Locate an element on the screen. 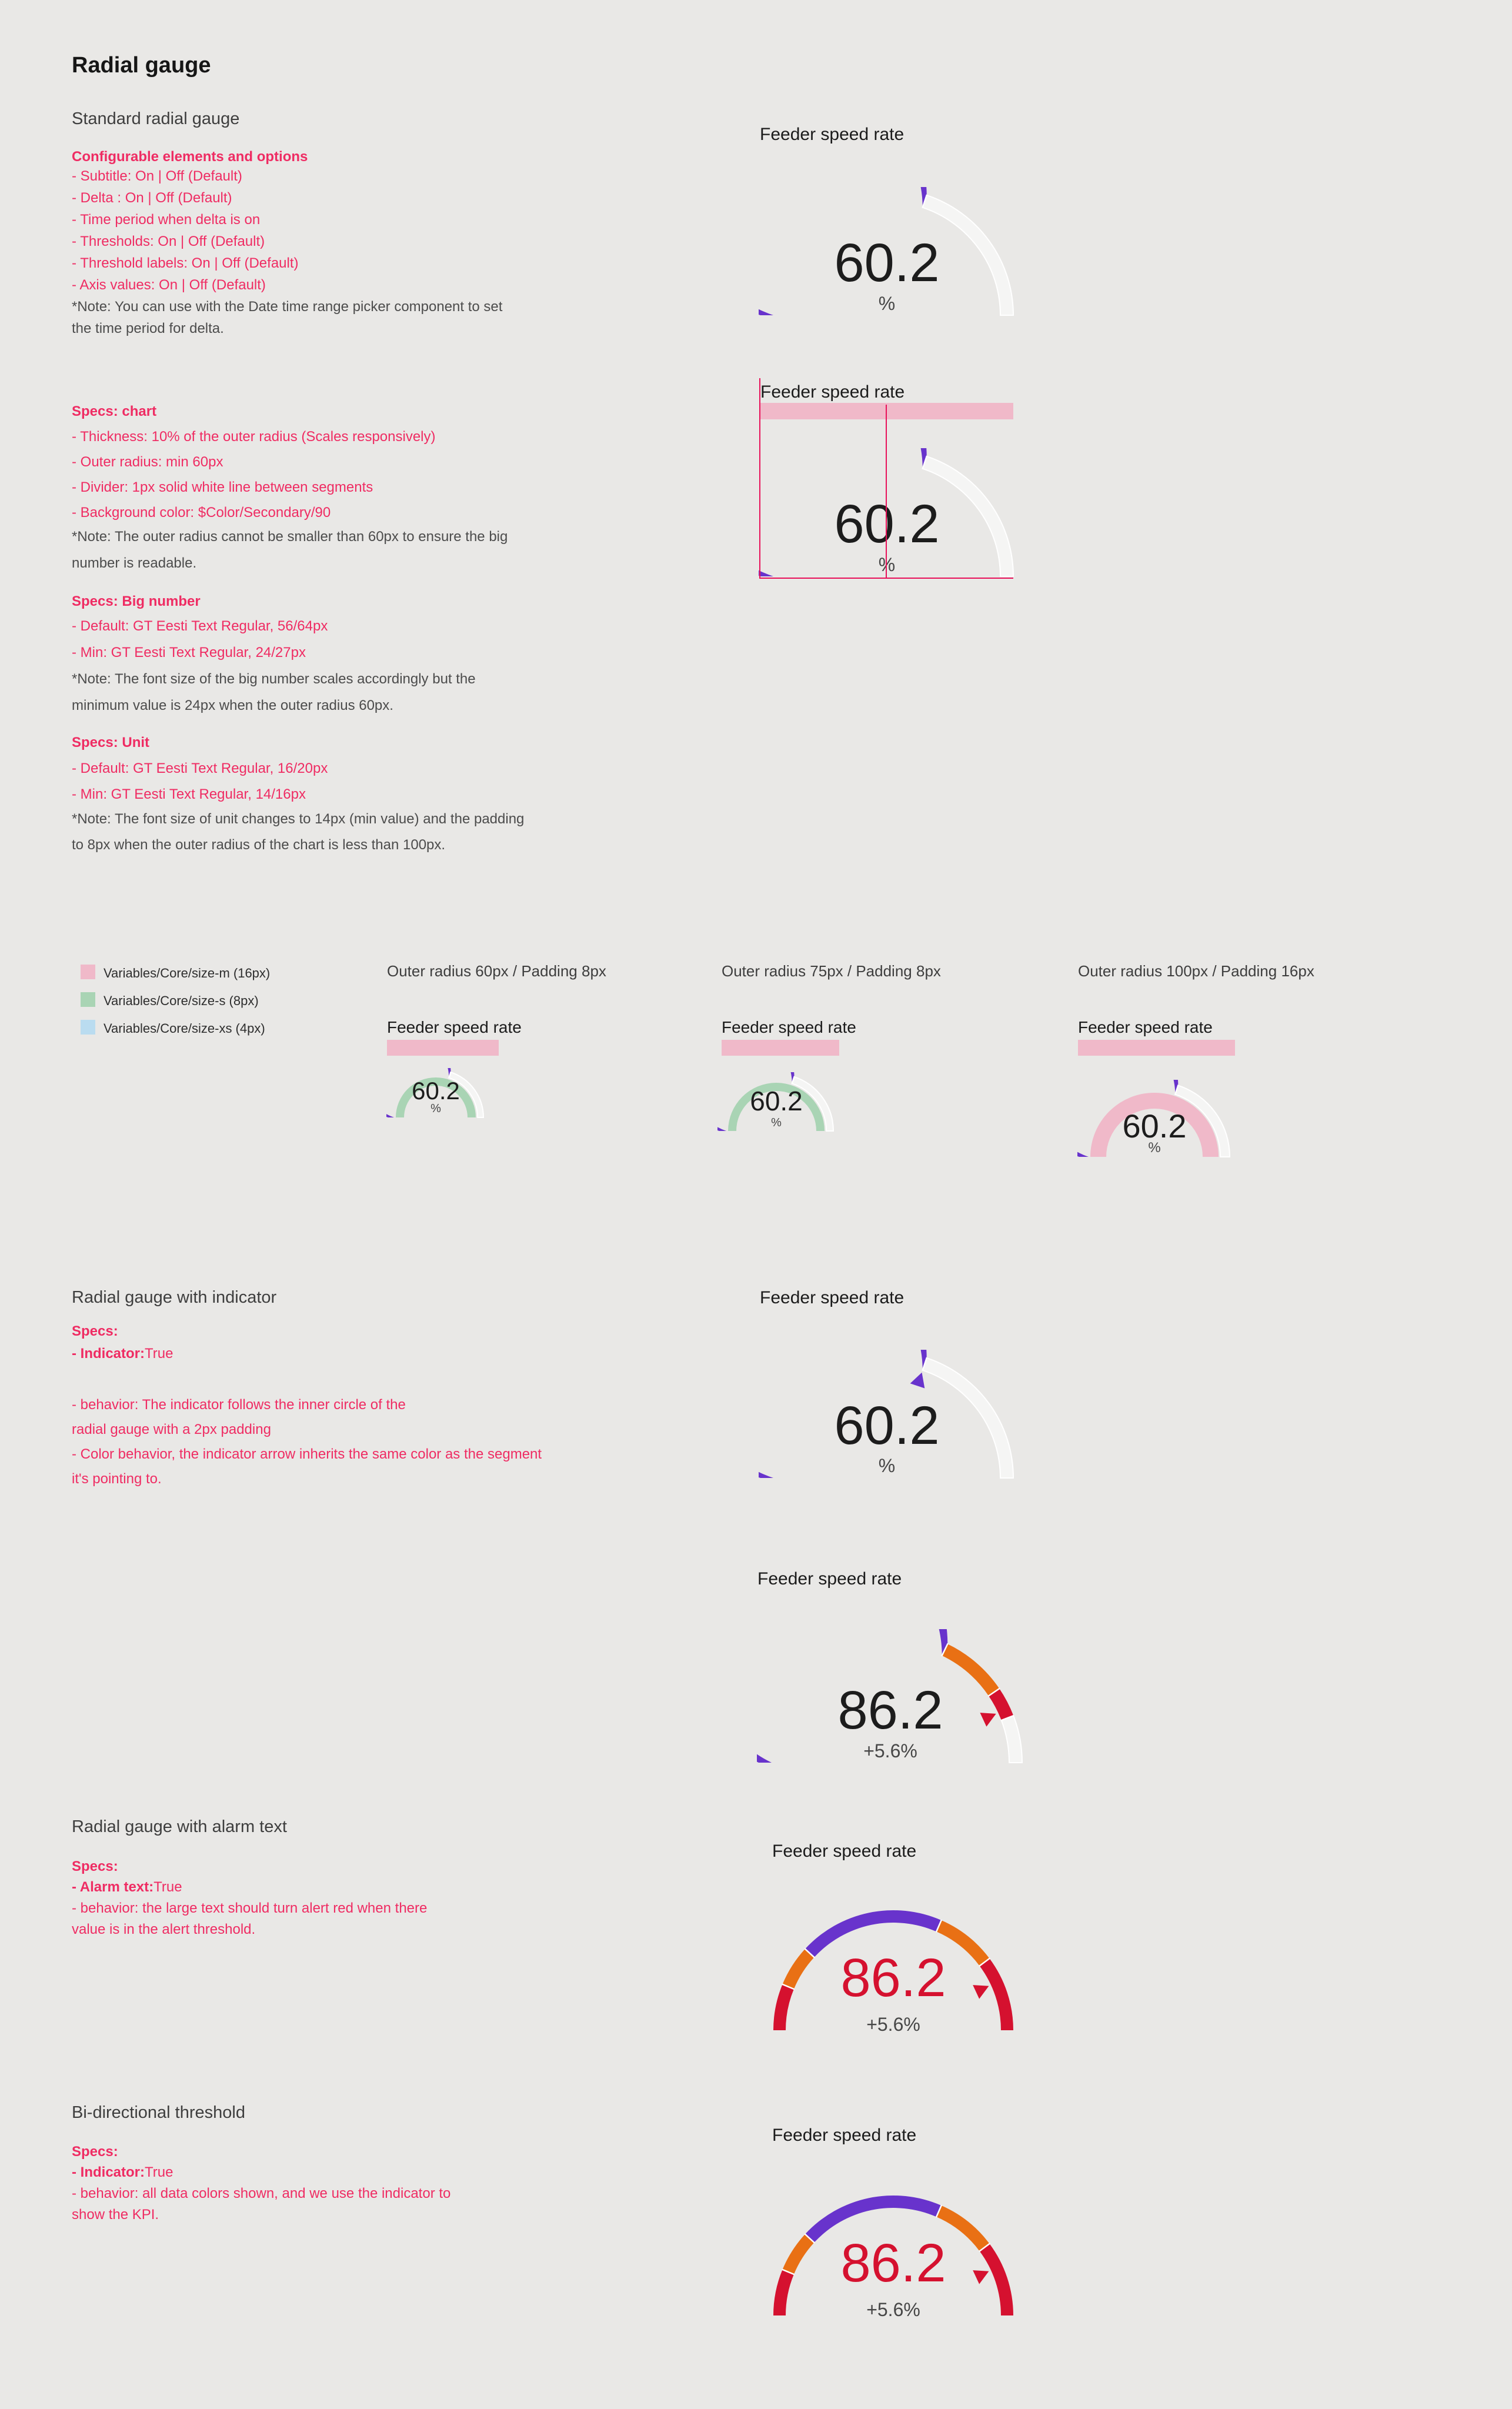 This screenshot has width=1512, height=2409. radial-gauge-100px is located at coordinates (1154, 1120).